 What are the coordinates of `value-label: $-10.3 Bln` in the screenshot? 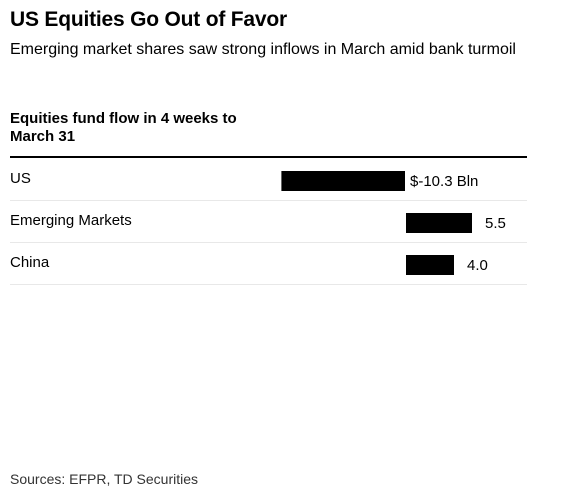 It's located at (444, 181).